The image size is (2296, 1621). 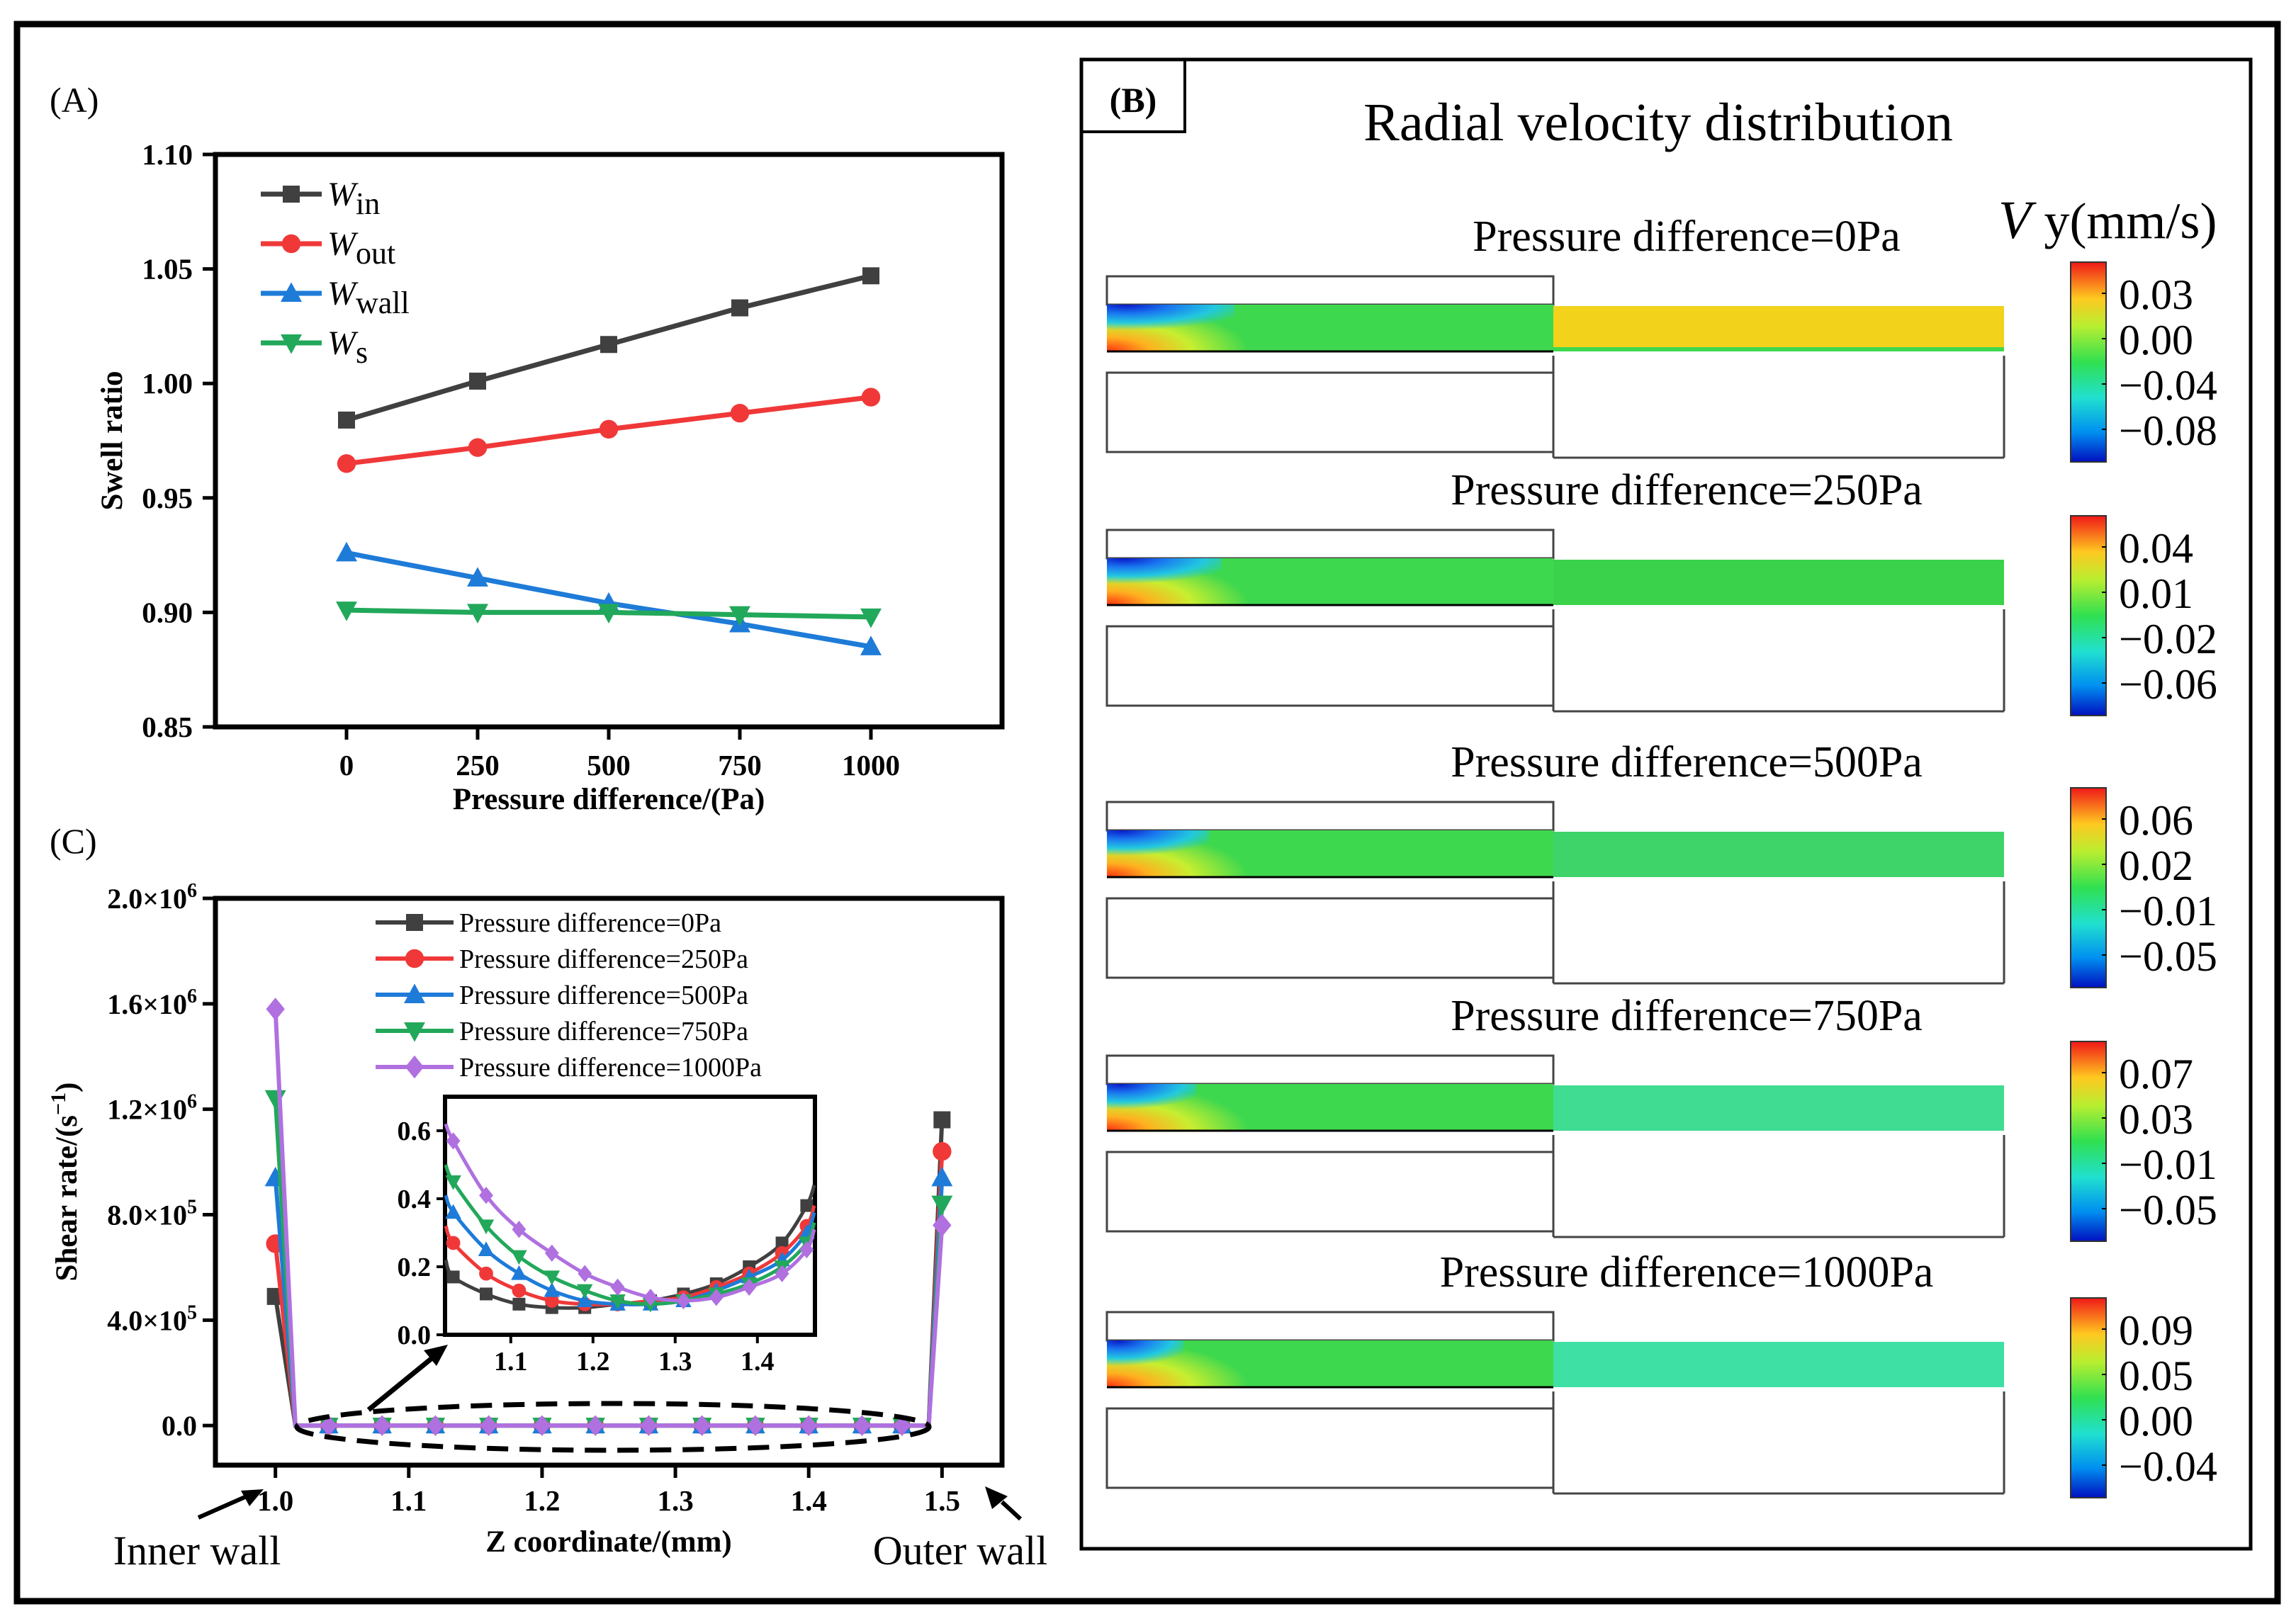 I want to click on legend-subscript: out, so click(x=375, y=253).